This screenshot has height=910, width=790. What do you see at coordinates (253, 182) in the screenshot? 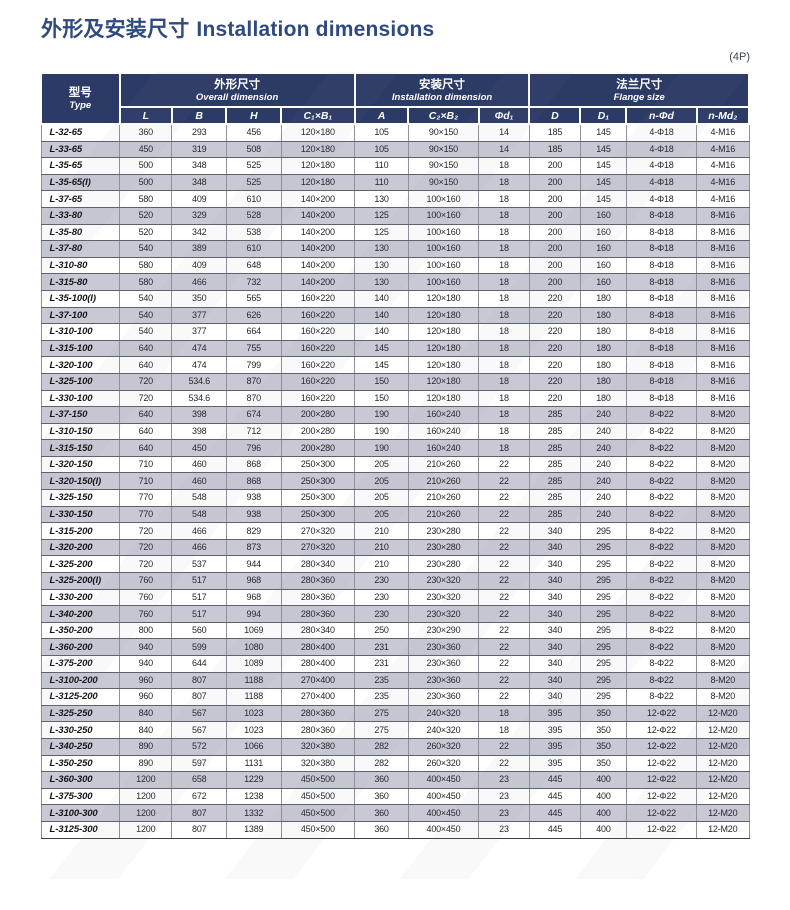
I see `value-cell: 525` at bounding box center [253, 182].